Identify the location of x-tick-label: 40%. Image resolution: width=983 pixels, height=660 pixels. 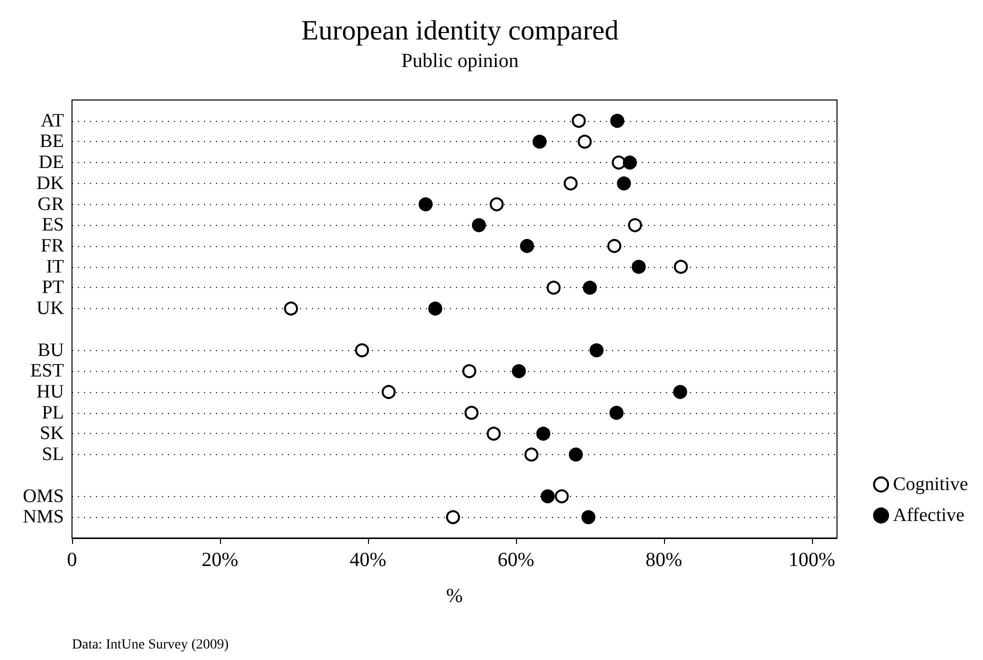
(368, 560).